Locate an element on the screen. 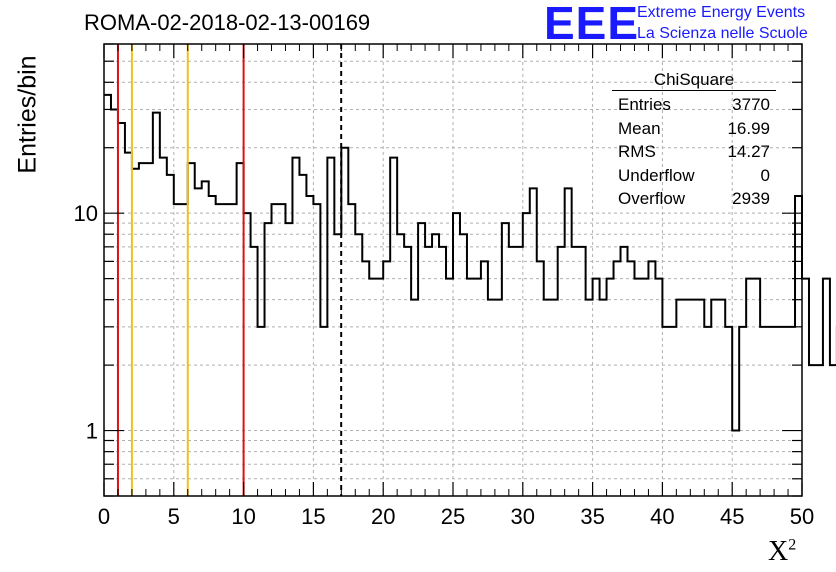  stats-value: 3770 is located at coordinates (751, 104).